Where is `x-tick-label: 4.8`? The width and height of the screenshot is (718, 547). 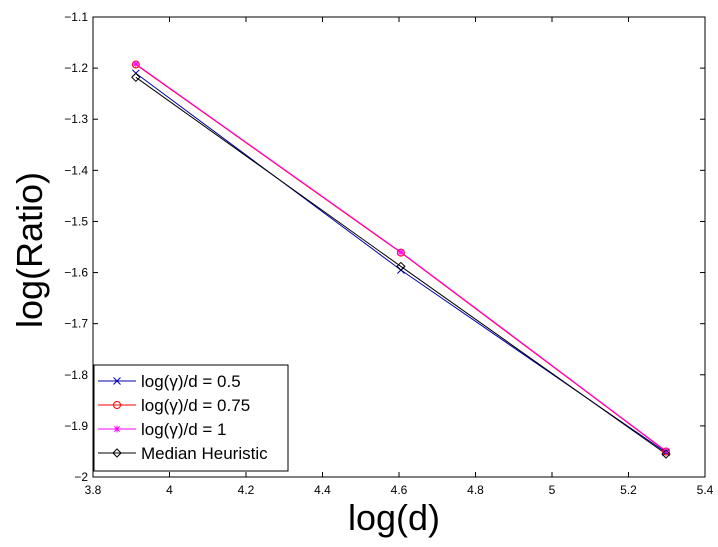 x-tick-label: 4.8 is located at coordinates (475, 490).